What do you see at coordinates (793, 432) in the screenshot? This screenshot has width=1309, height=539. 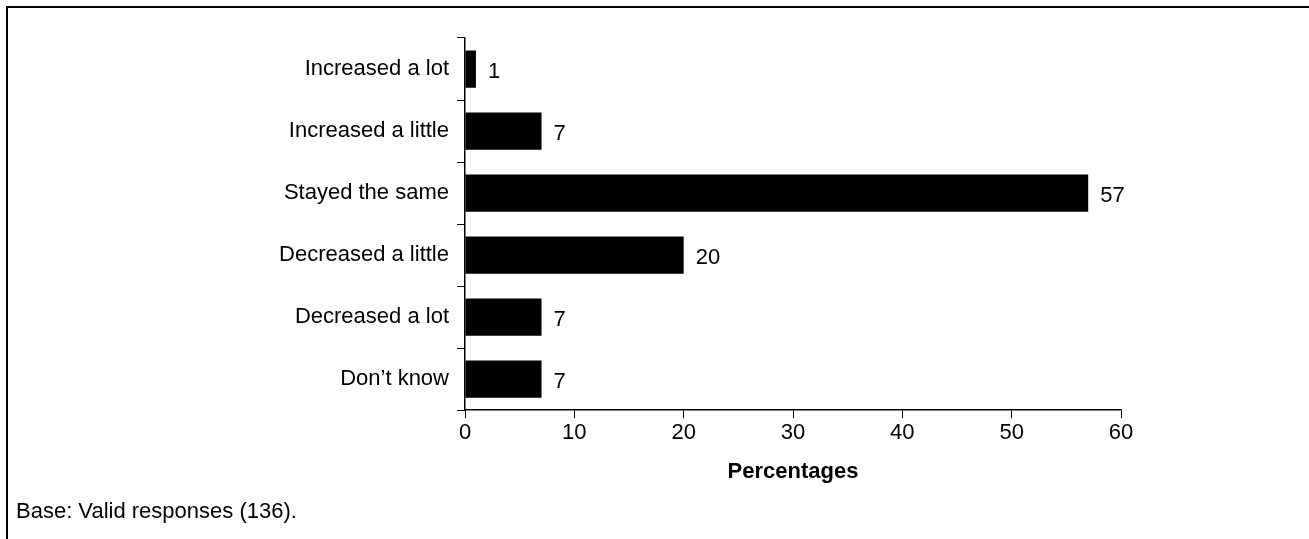 I see `x-tick-label: 30` at bounding box center [793, 432].